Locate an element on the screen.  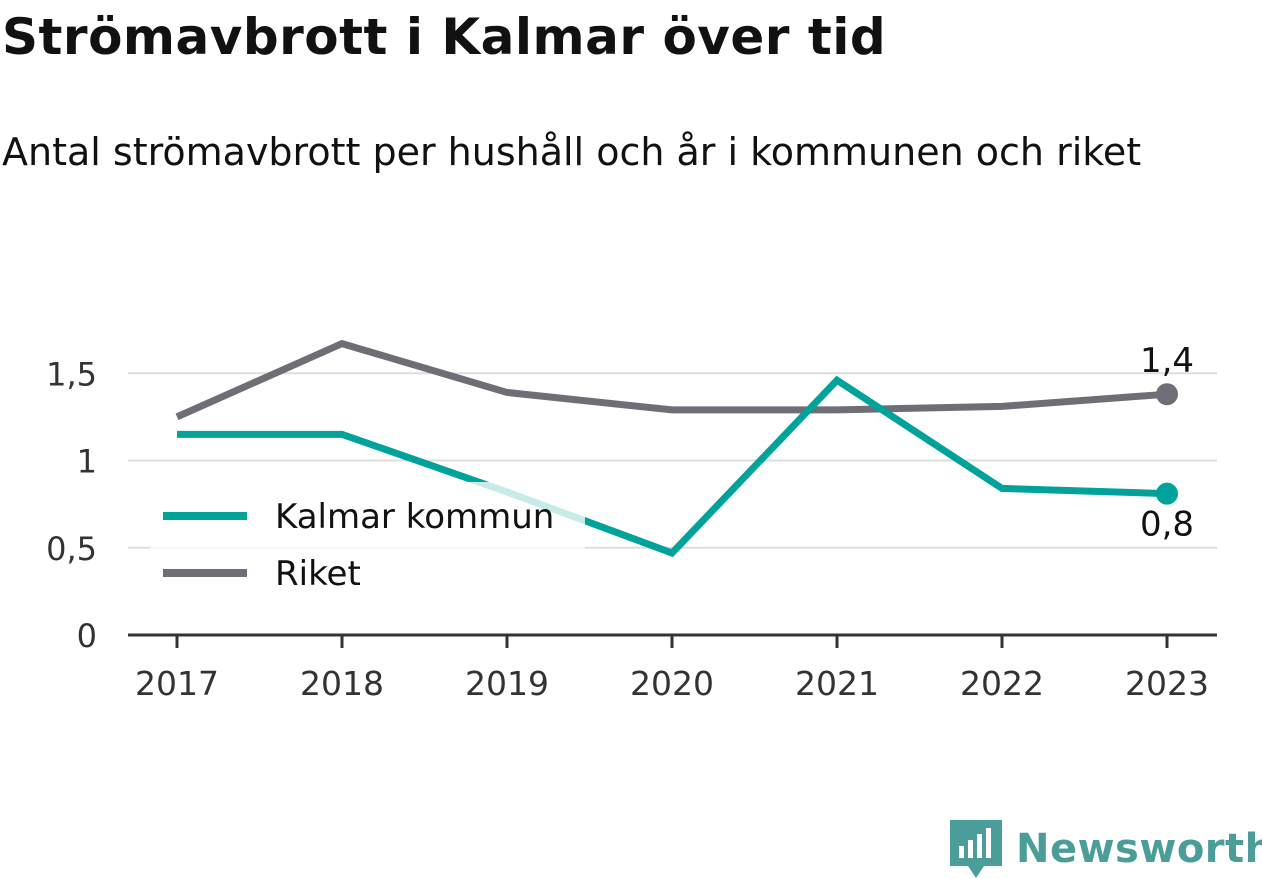
end-value-label: 1,4 is located at coordinates (1167, 361).